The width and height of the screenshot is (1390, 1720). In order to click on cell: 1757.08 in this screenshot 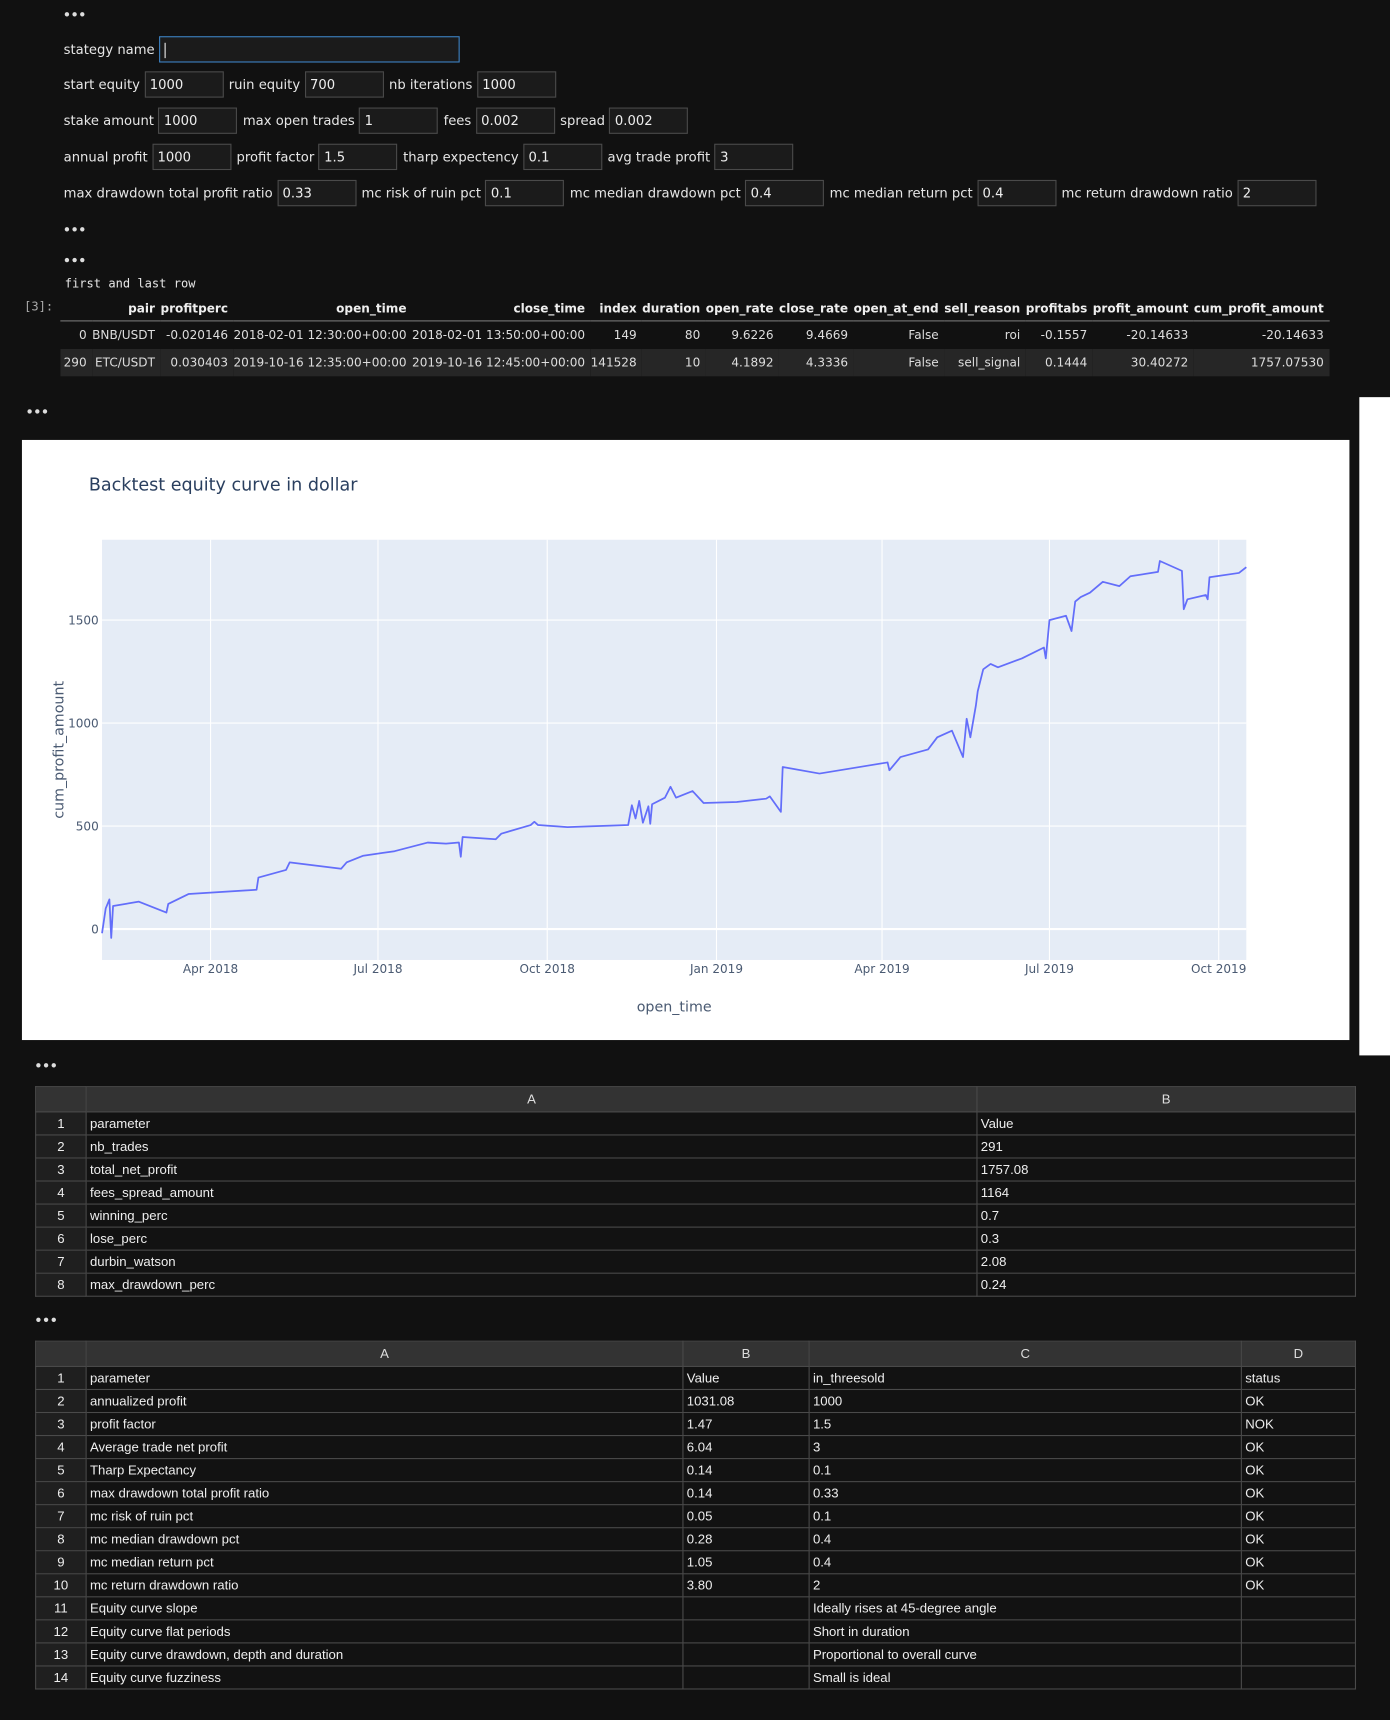, I will do `click(1166, 1169)`.